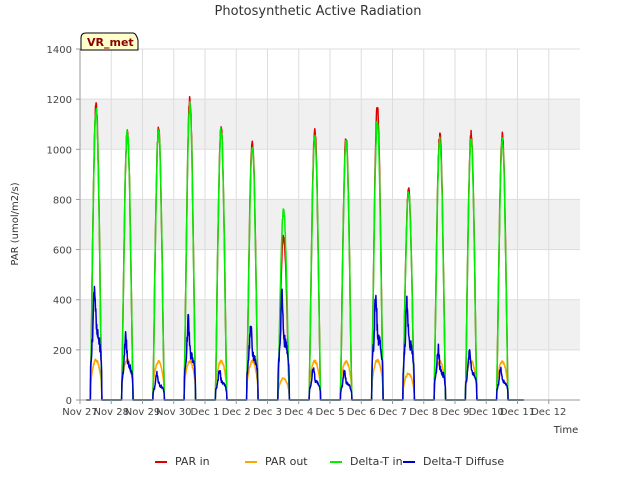  I want to click on x-tick-label: Dec 6, so click(361, 412).